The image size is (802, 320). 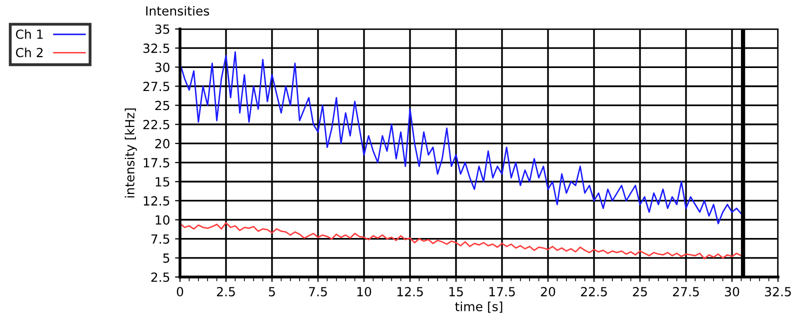 What do you see at coordinates (29, 34) in the screenshot?
I see `legend-label: Ch 1` at bounding box center [29, 34].